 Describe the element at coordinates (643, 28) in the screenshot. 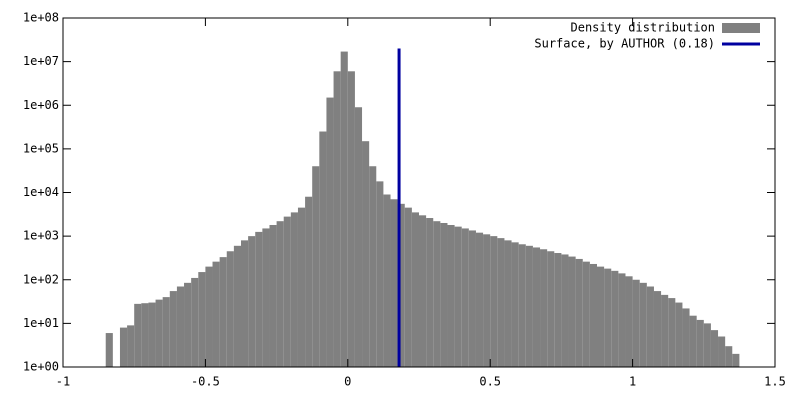

I see `legend-label: Density distribution` at that location.